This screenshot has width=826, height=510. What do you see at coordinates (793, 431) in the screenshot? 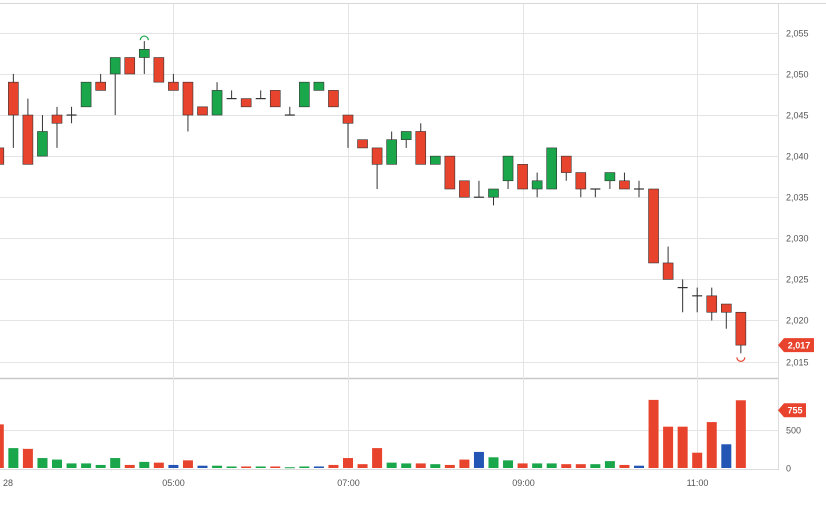
I see `volume-tick-label: 500` at bounding box center [793, 431].